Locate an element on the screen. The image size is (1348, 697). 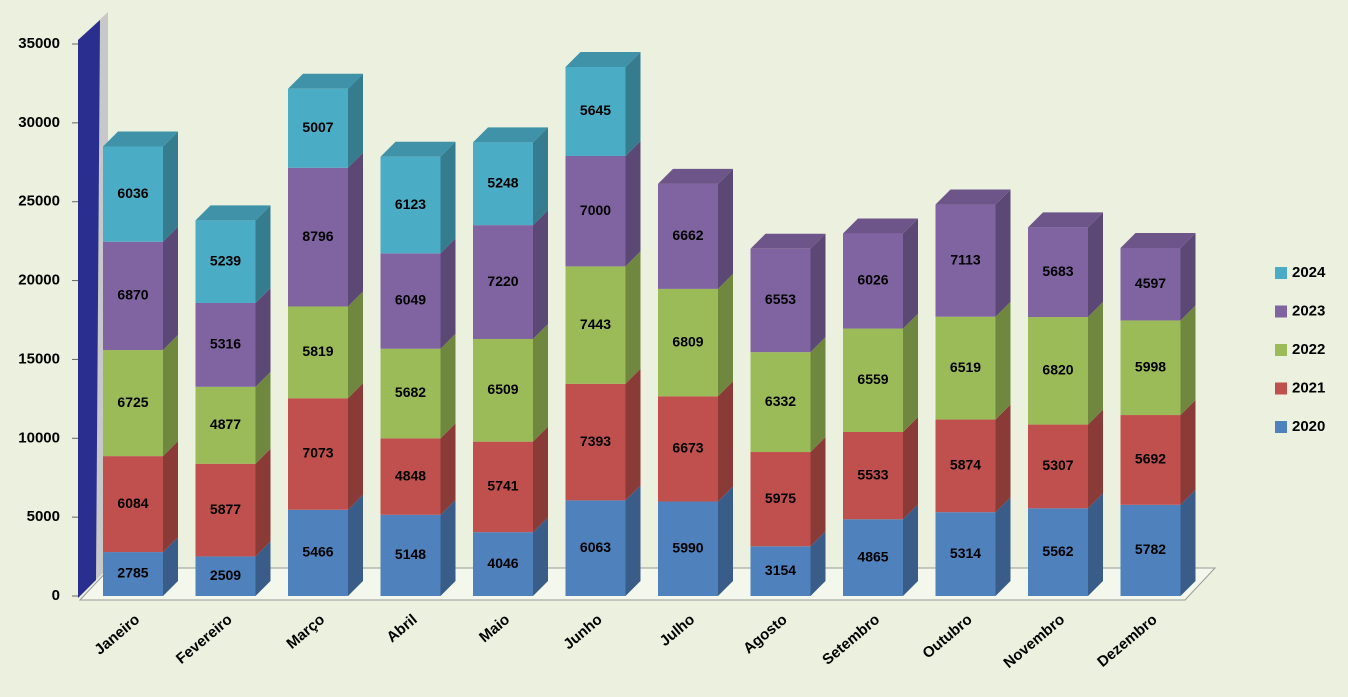
legend-label: 2021 is located at coordinates (1308, 387).